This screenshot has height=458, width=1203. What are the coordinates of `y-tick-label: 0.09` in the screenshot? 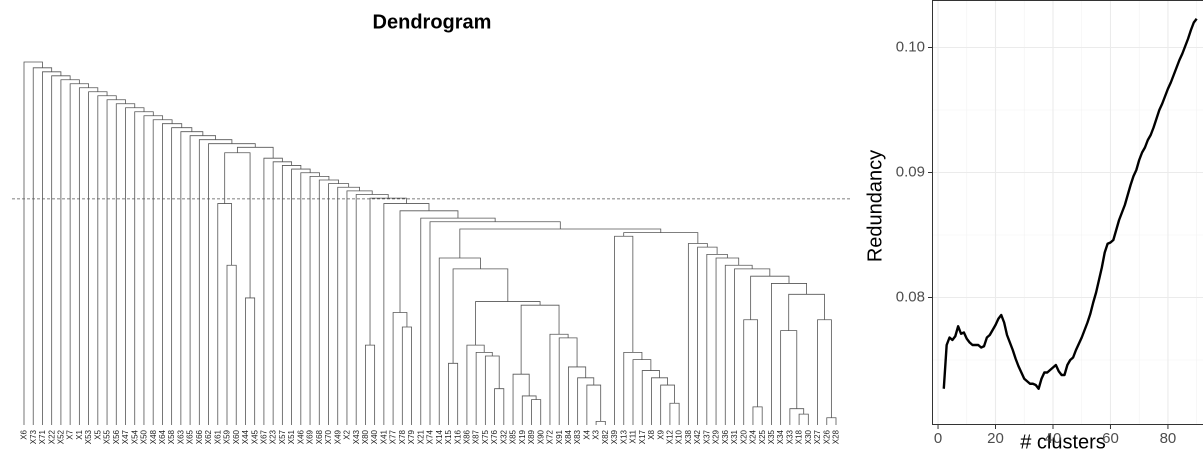 It's located at (910, 171).